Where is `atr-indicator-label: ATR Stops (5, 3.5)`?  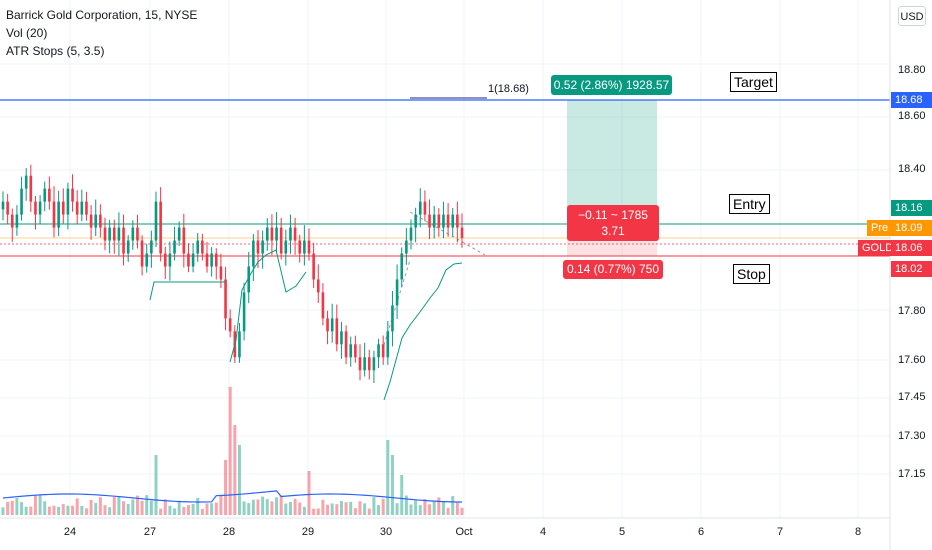 atr-indicator-label: ATR Stops (5, 3.5) is located at coordinates (55, 51).